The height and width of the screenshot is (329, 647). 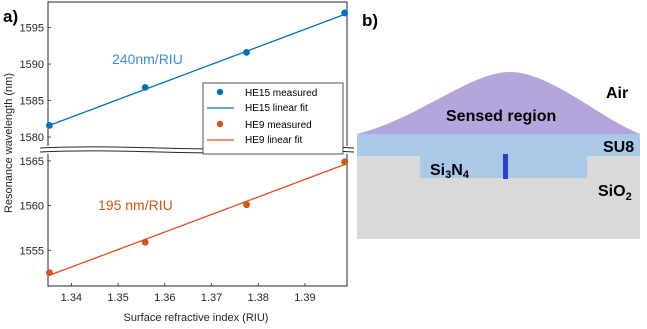 I want to click on x-tick-label: 1.37, so click(x=211, y=298).